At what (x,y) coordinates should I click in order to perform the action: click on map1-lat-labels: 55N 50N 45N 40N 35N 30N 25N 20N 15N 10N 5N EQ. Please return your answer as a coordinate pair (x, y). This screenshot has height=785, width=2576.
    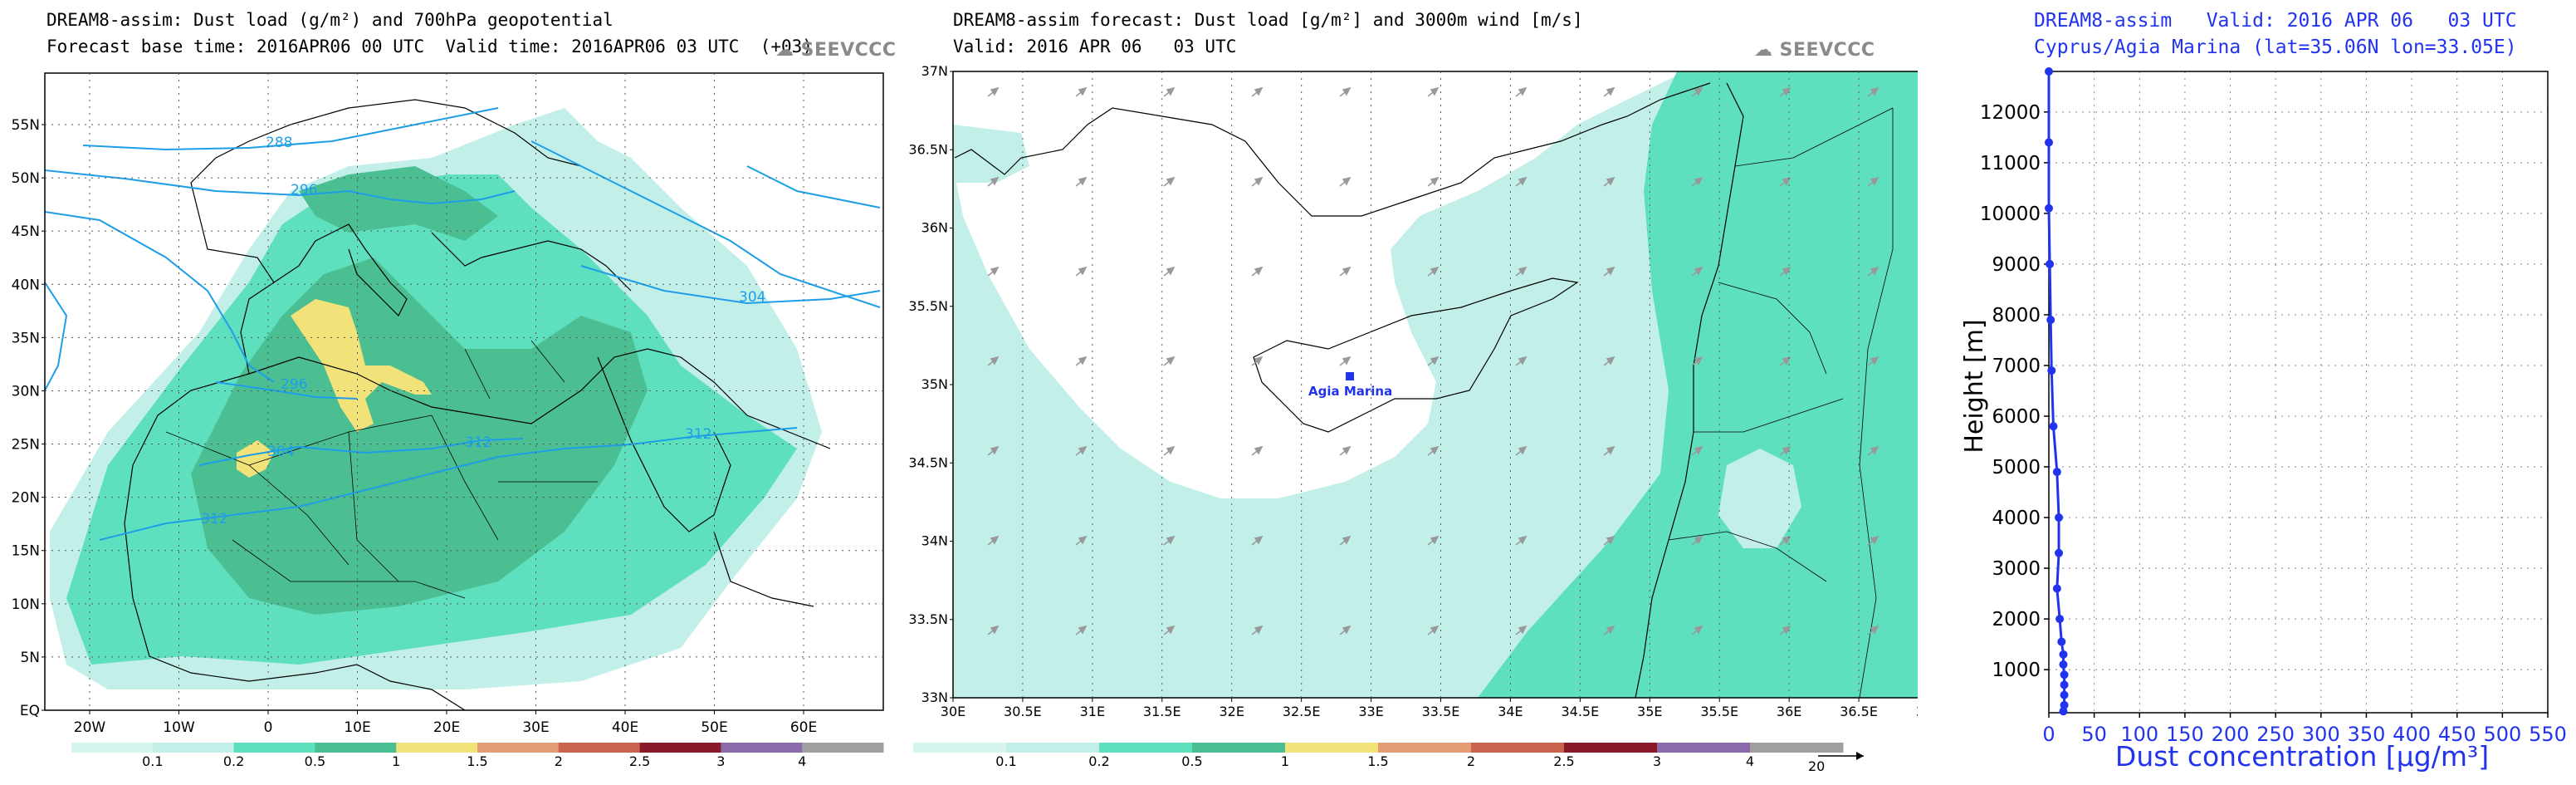
    Looking at the image, I should click on (26, 418).